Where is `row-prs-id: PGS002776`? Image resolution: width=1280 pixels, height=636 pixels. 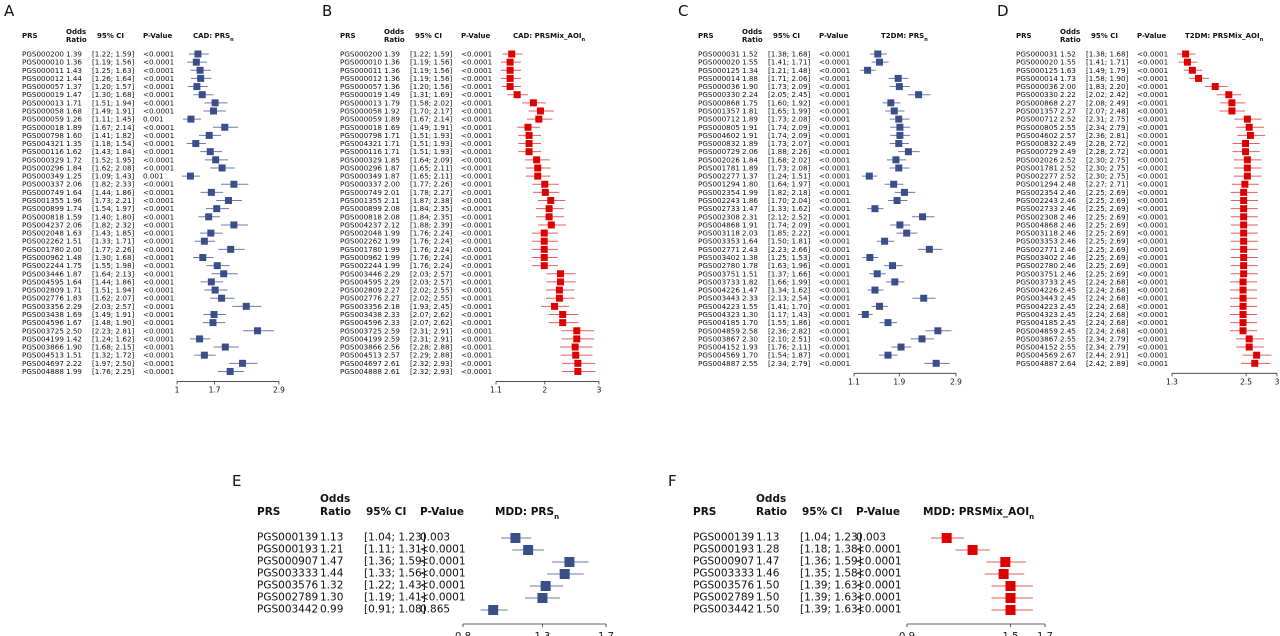 row-prs-id: PGS002776 is located at coordinates (43, 298).